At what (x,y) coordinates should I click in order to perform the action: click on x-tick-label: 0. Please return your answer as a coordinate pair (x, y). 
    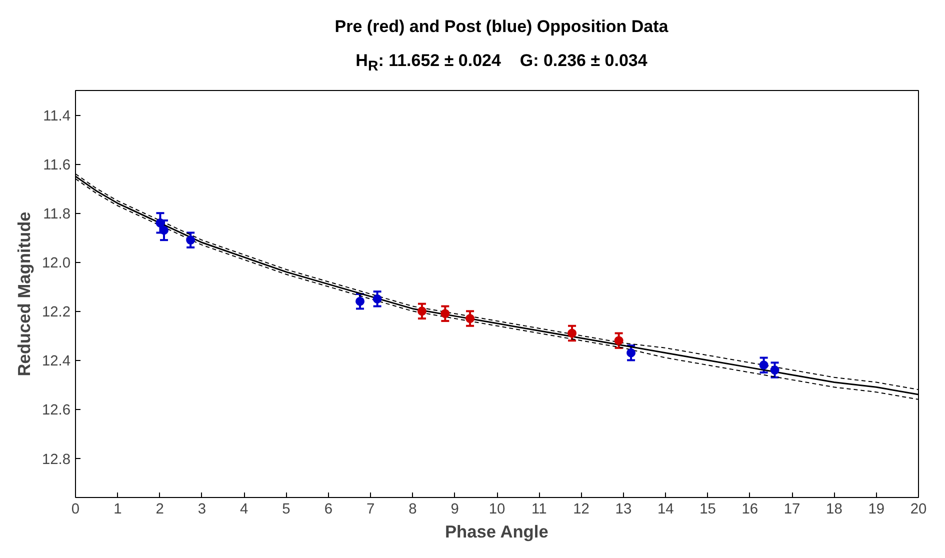
    Looking at the image, I should click on (75, 509).